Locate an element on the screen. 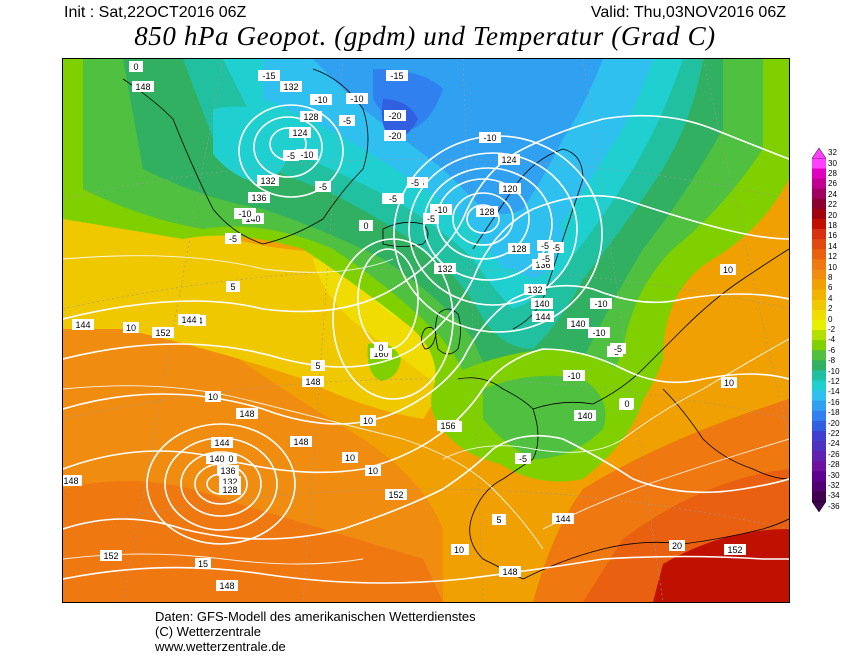  colorbar-label: 2 is located at coordinates (830, 309).